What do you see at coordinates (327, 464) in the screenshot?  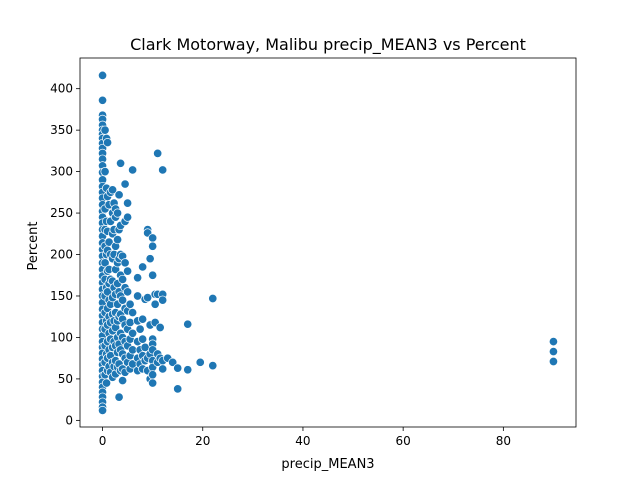 I see `x-axis-label: precip_MEAN3` at bounding box center [327, 464].